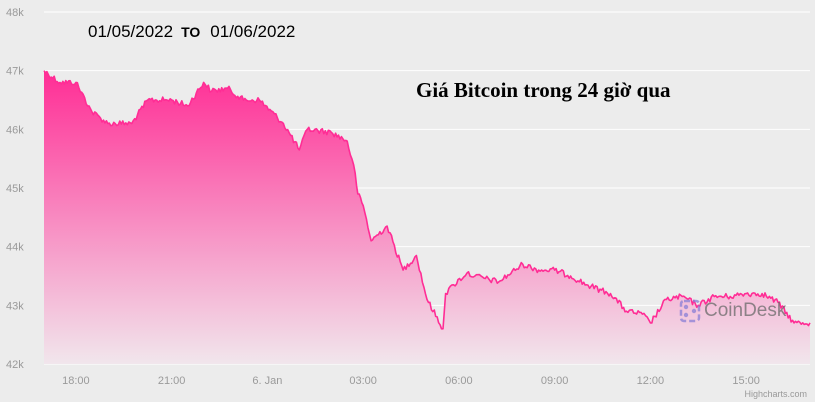 The height and width of the screenshot is (402, 815). Describe the element at coordinates (651, 381) in the screenshot. I see `x-tick-label: 12:00` at that location.